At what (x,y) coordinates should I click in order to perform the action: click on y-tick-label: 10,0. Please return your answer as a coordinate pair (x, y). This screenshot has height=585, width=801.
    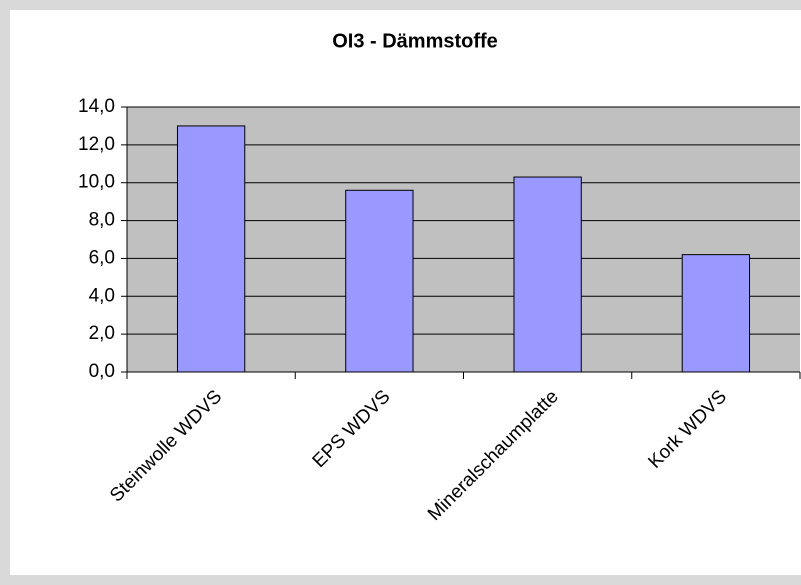
    Looking at the image, I should click on (96, 182).